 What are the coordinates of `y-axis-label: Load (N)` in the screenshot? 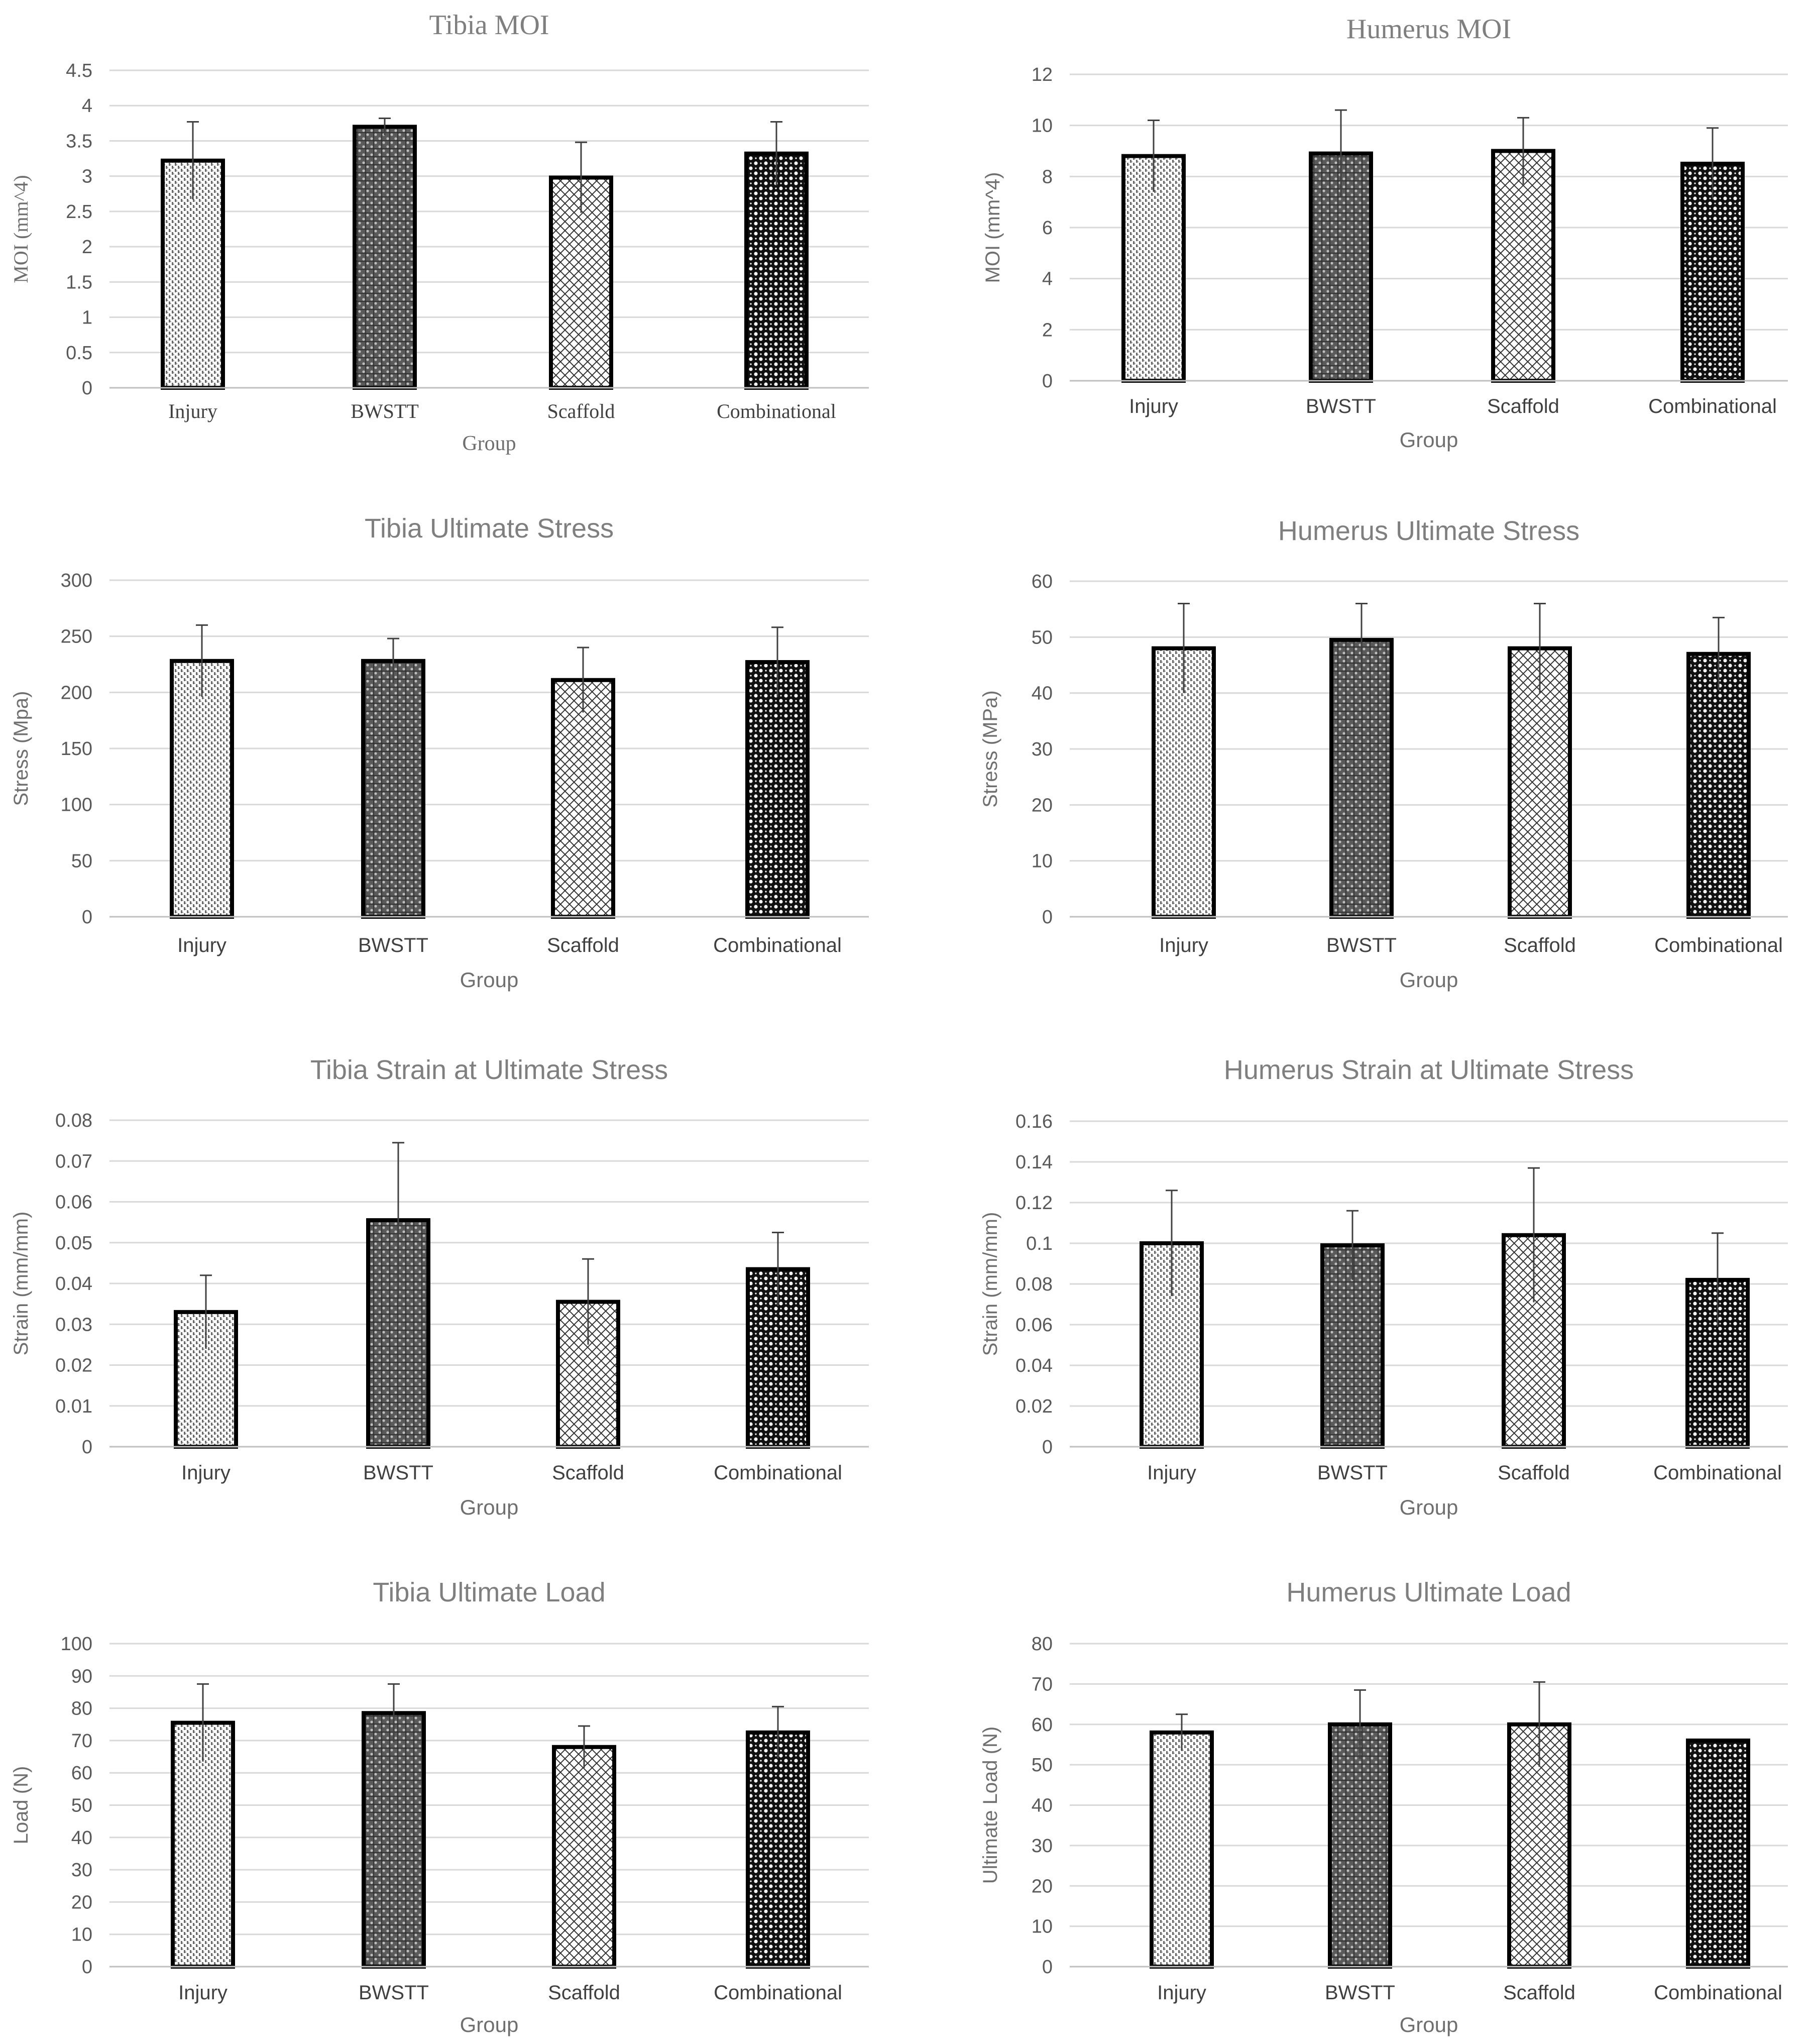 It's located at (21, 1806).